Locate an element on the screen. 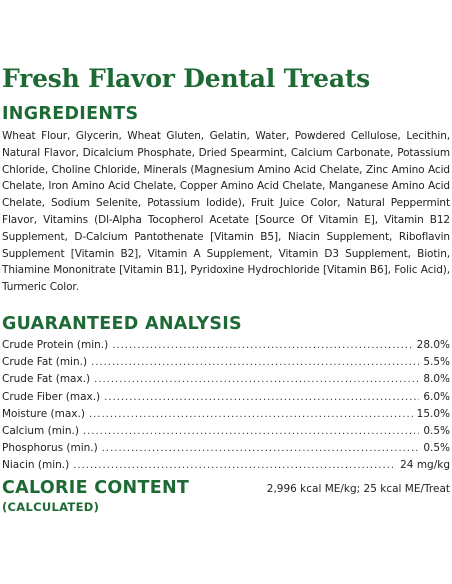  analysis-row-crude-fiber: Crude Fiber (max.) 6.0% is located at coordinates (226, 399).